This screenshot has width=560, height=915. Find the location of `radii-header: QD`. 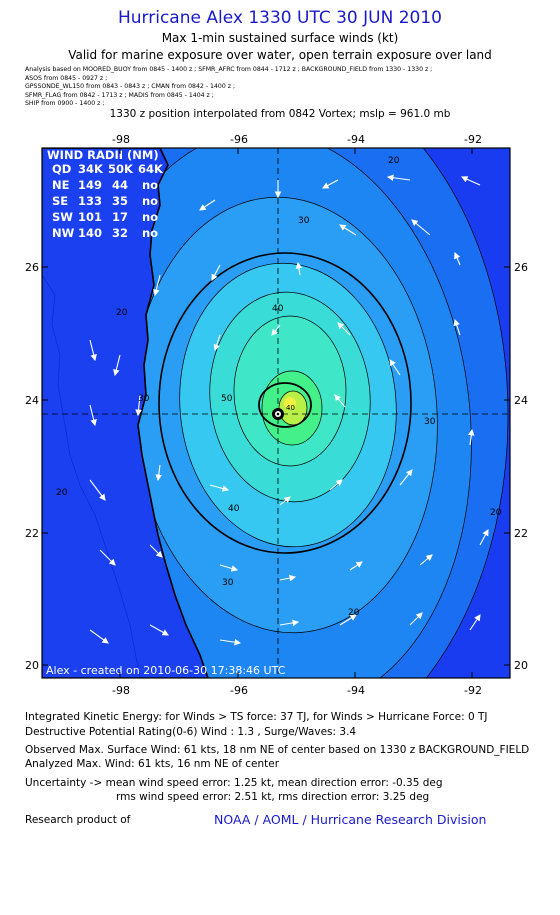

radii-header: QD is located at coordinates (61, 169).